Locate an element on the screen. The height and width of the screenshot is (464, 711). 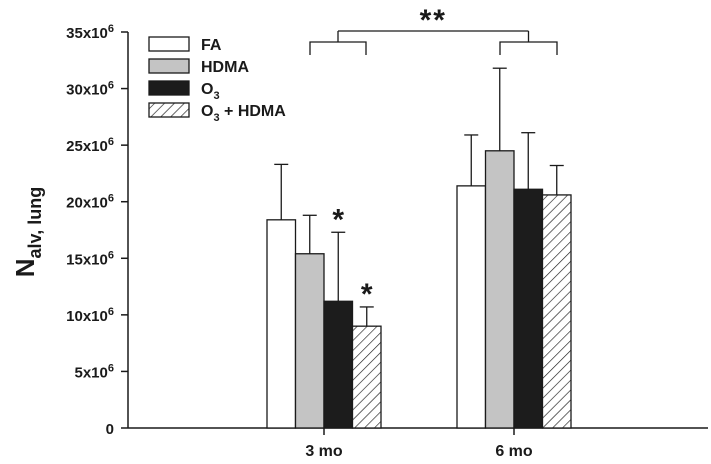
y-tick-label-base: 0 is located at coordinates (110, 429).